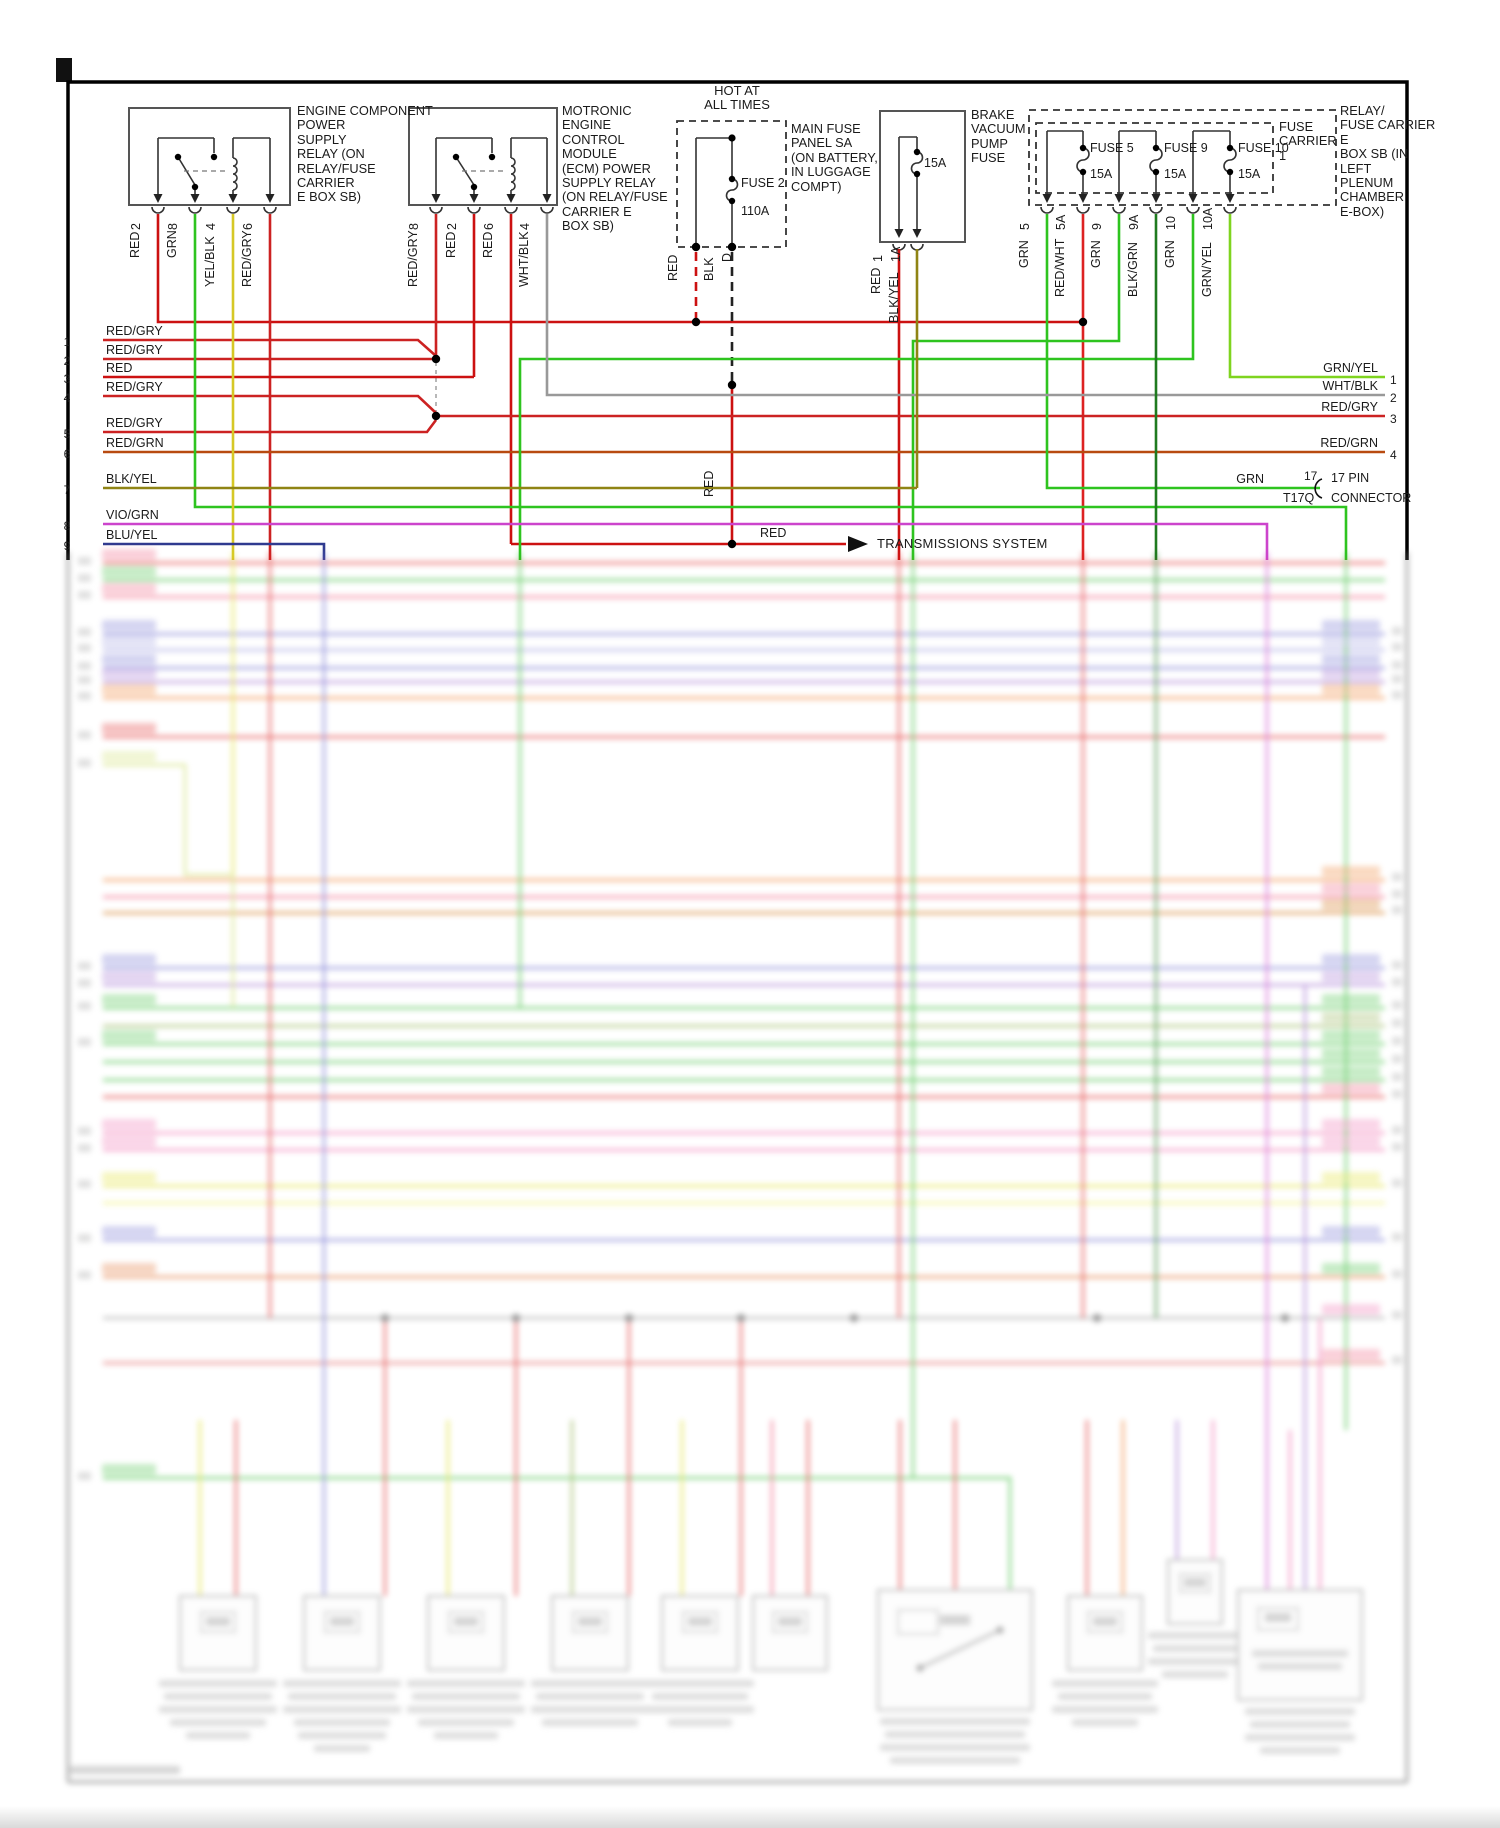 The height and width of the screenshot is (1828, 1500). I want to click on t17q-id: T17Q, so click(1299, 498).